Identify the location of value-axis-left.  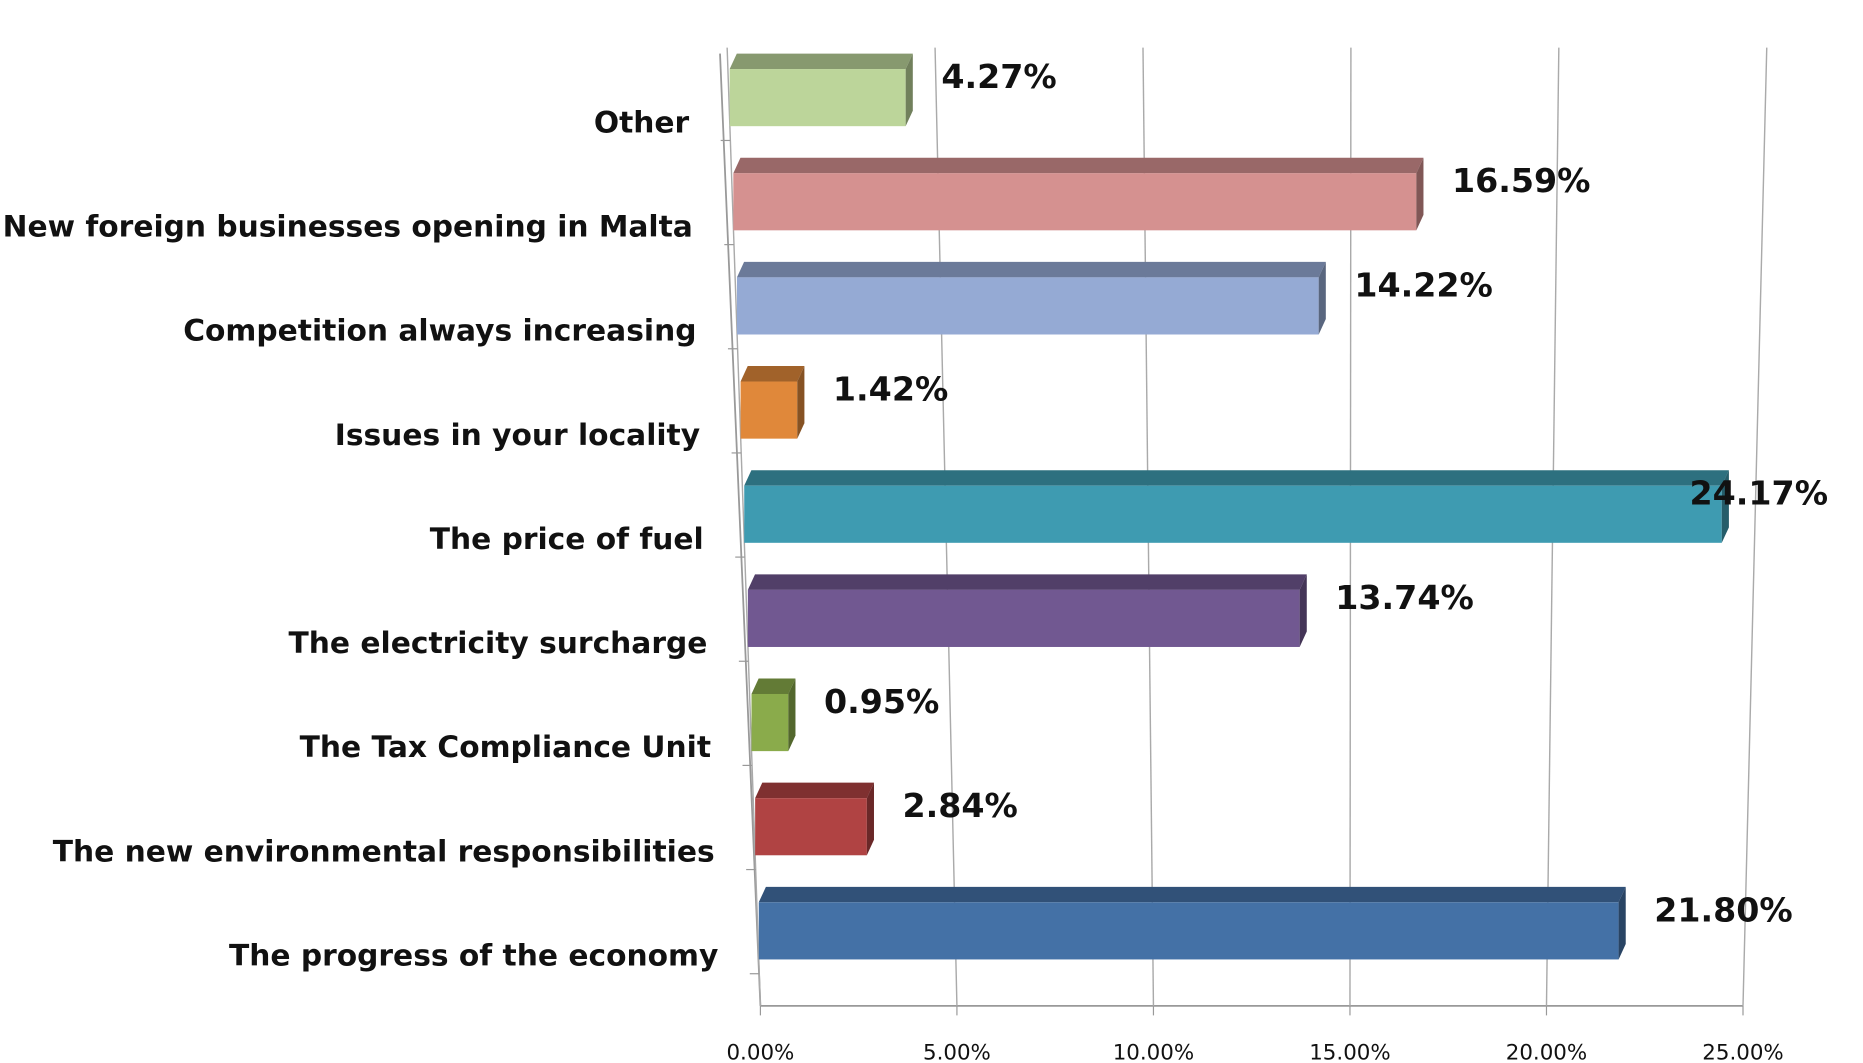
(740, 529).